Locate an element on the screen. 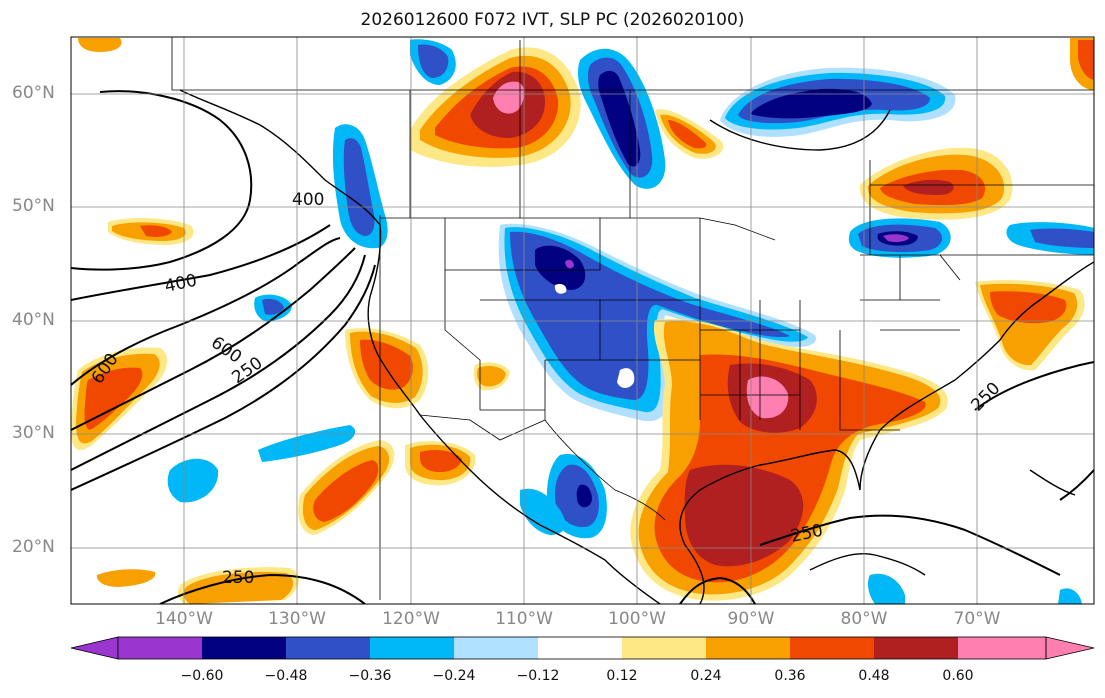 Image resolution: width=1105 pixels, height=698 pixels. colorbar-tick-label: 0.48 is located at coordinates (874, 676).